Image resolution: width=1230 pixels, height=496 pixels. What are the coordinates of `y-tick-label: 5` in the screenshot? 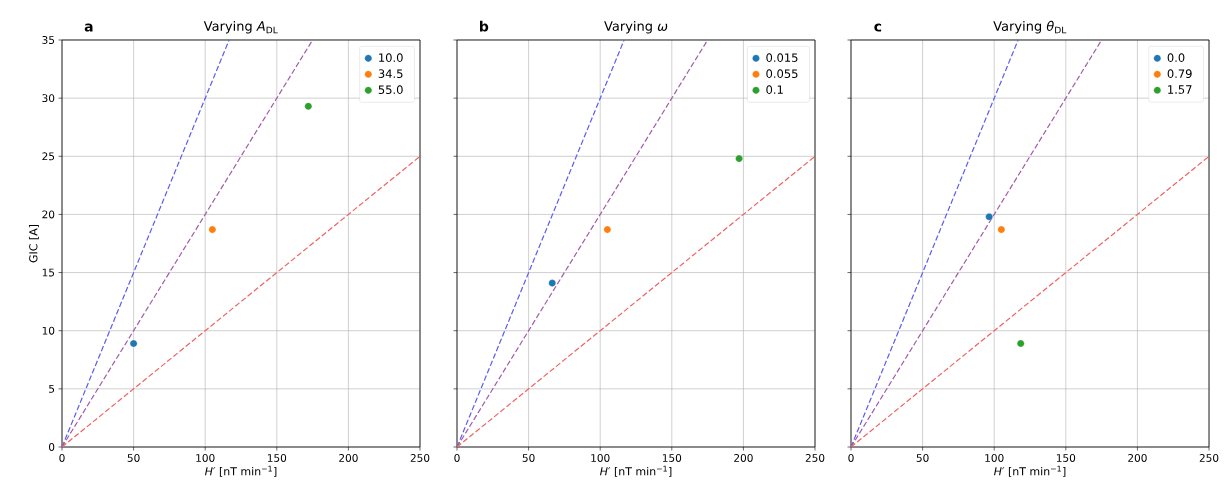 It's located at (52, 388).